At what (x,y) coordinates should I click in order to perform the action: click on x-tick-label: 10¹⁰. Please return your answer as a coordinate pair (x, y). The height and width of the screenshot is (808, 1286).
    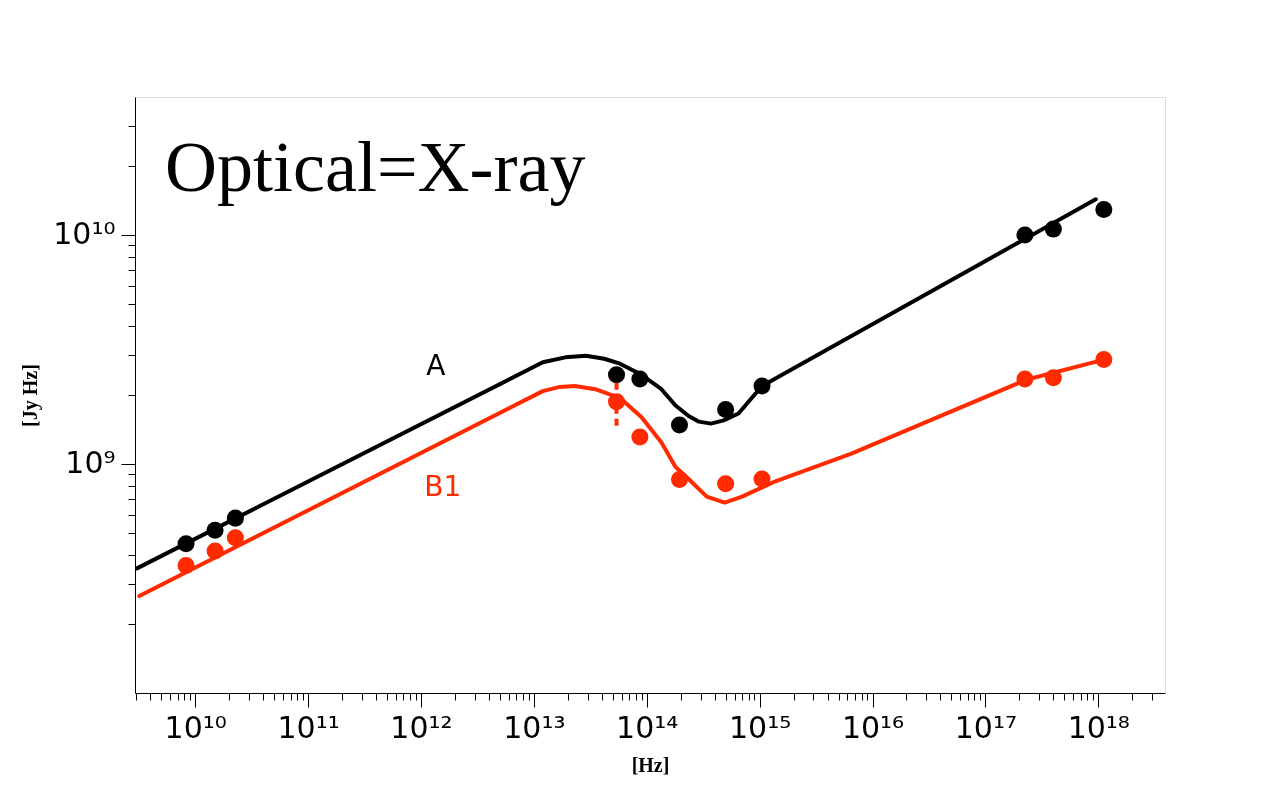
    Looking at the image, I should click on (195, 727).